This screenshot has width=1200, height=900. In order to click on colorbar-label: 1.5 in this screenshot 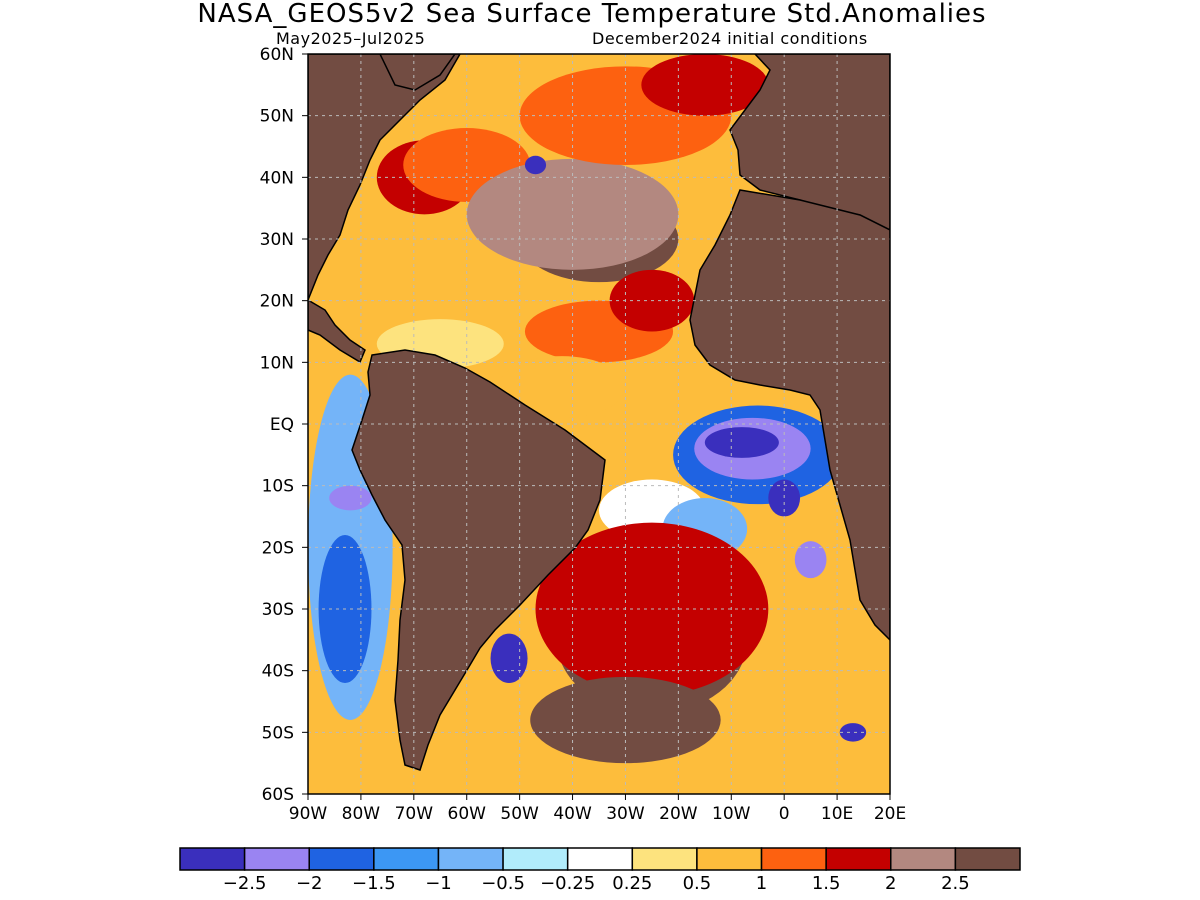, I will do `click(826, 883)`.